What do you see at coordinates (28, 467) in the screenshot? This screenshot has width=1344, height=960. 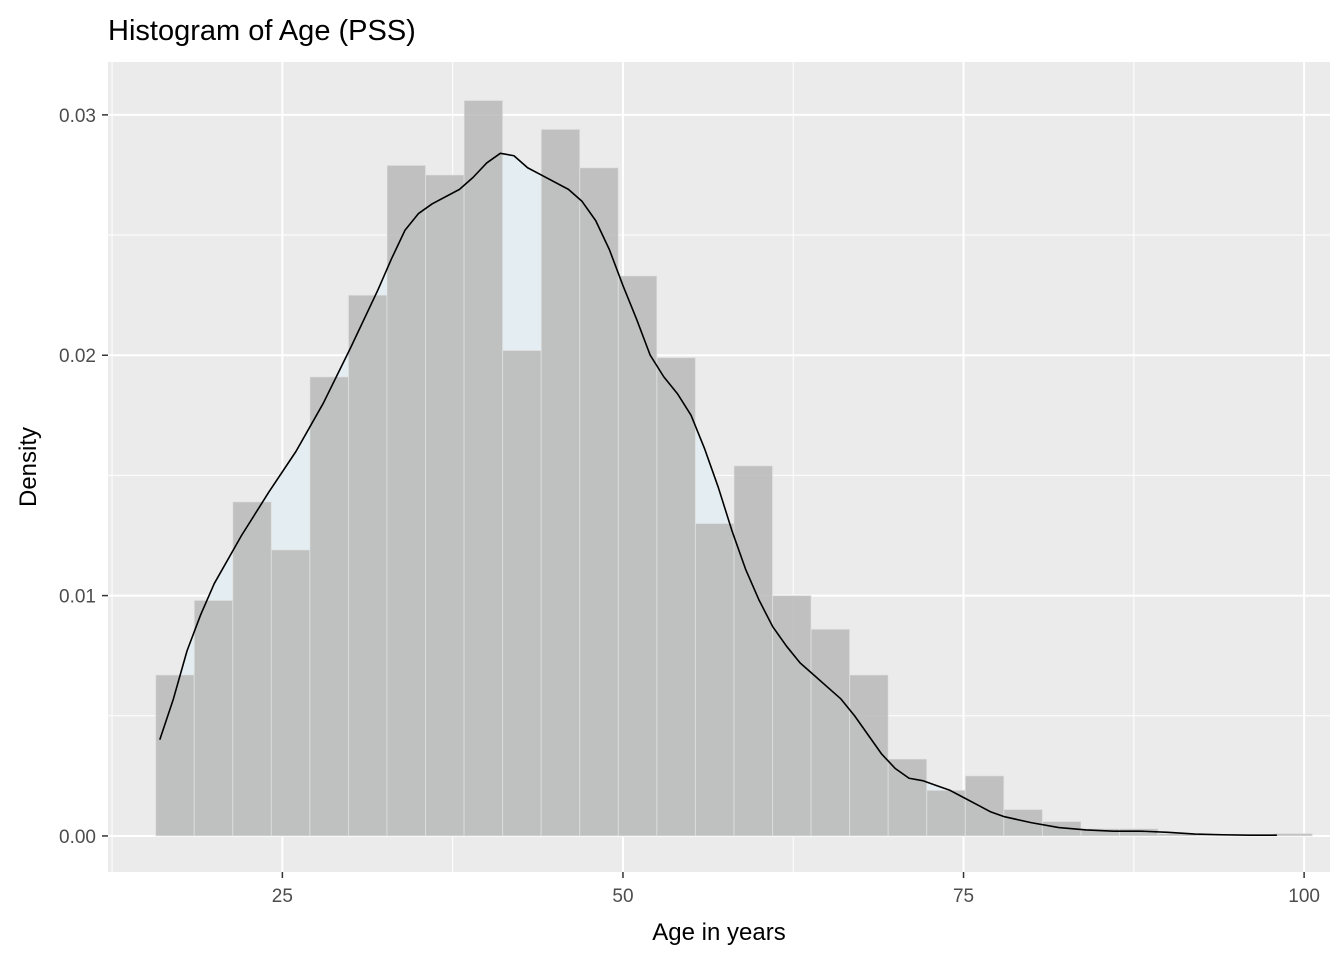 I see `y-axis-title: Density` at bounding box center [28, 467].